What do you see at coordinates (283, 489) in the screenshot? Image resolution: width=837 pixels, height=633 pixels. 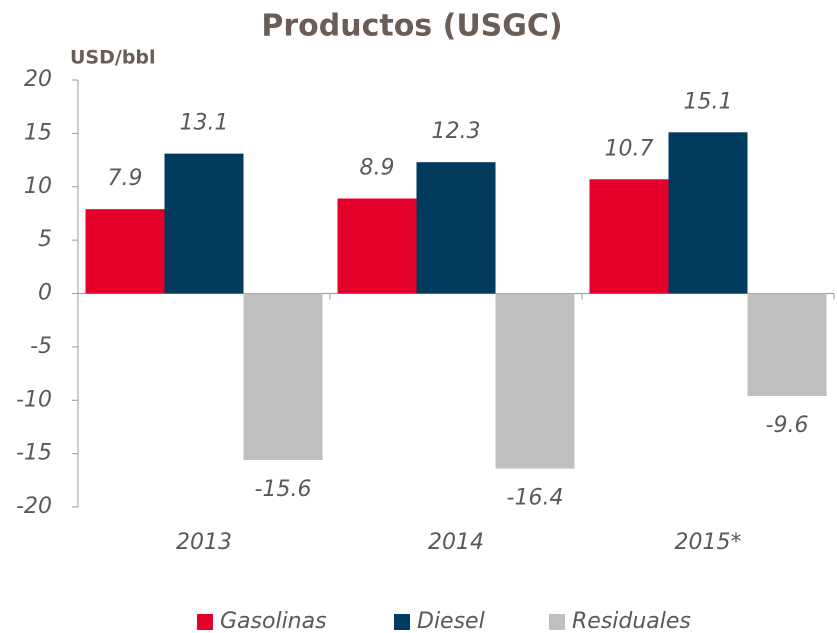 I see `data-label: -15.6` at bounding box center [283, 489].